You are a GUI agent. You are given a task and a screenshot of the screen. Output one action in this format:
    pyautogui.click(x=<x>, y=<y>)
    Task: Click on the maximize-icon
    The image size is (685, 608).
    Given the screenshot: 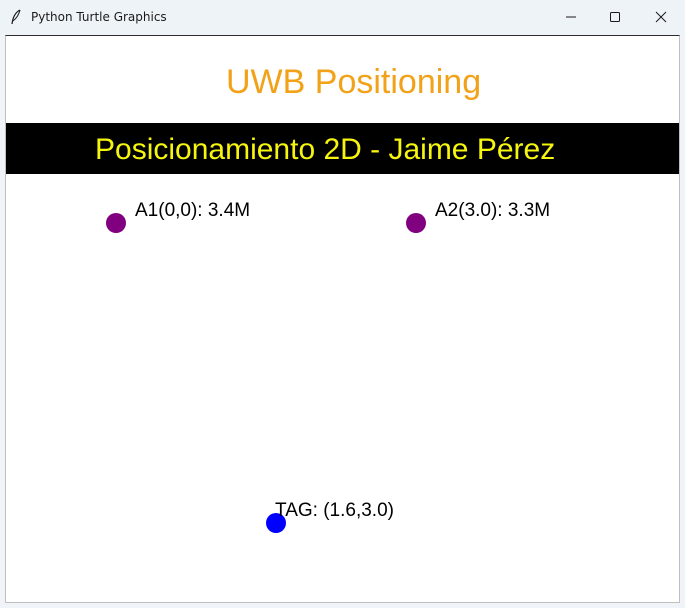 What is the action you would take?
    pyautogui.click(x=615, y=17)
    